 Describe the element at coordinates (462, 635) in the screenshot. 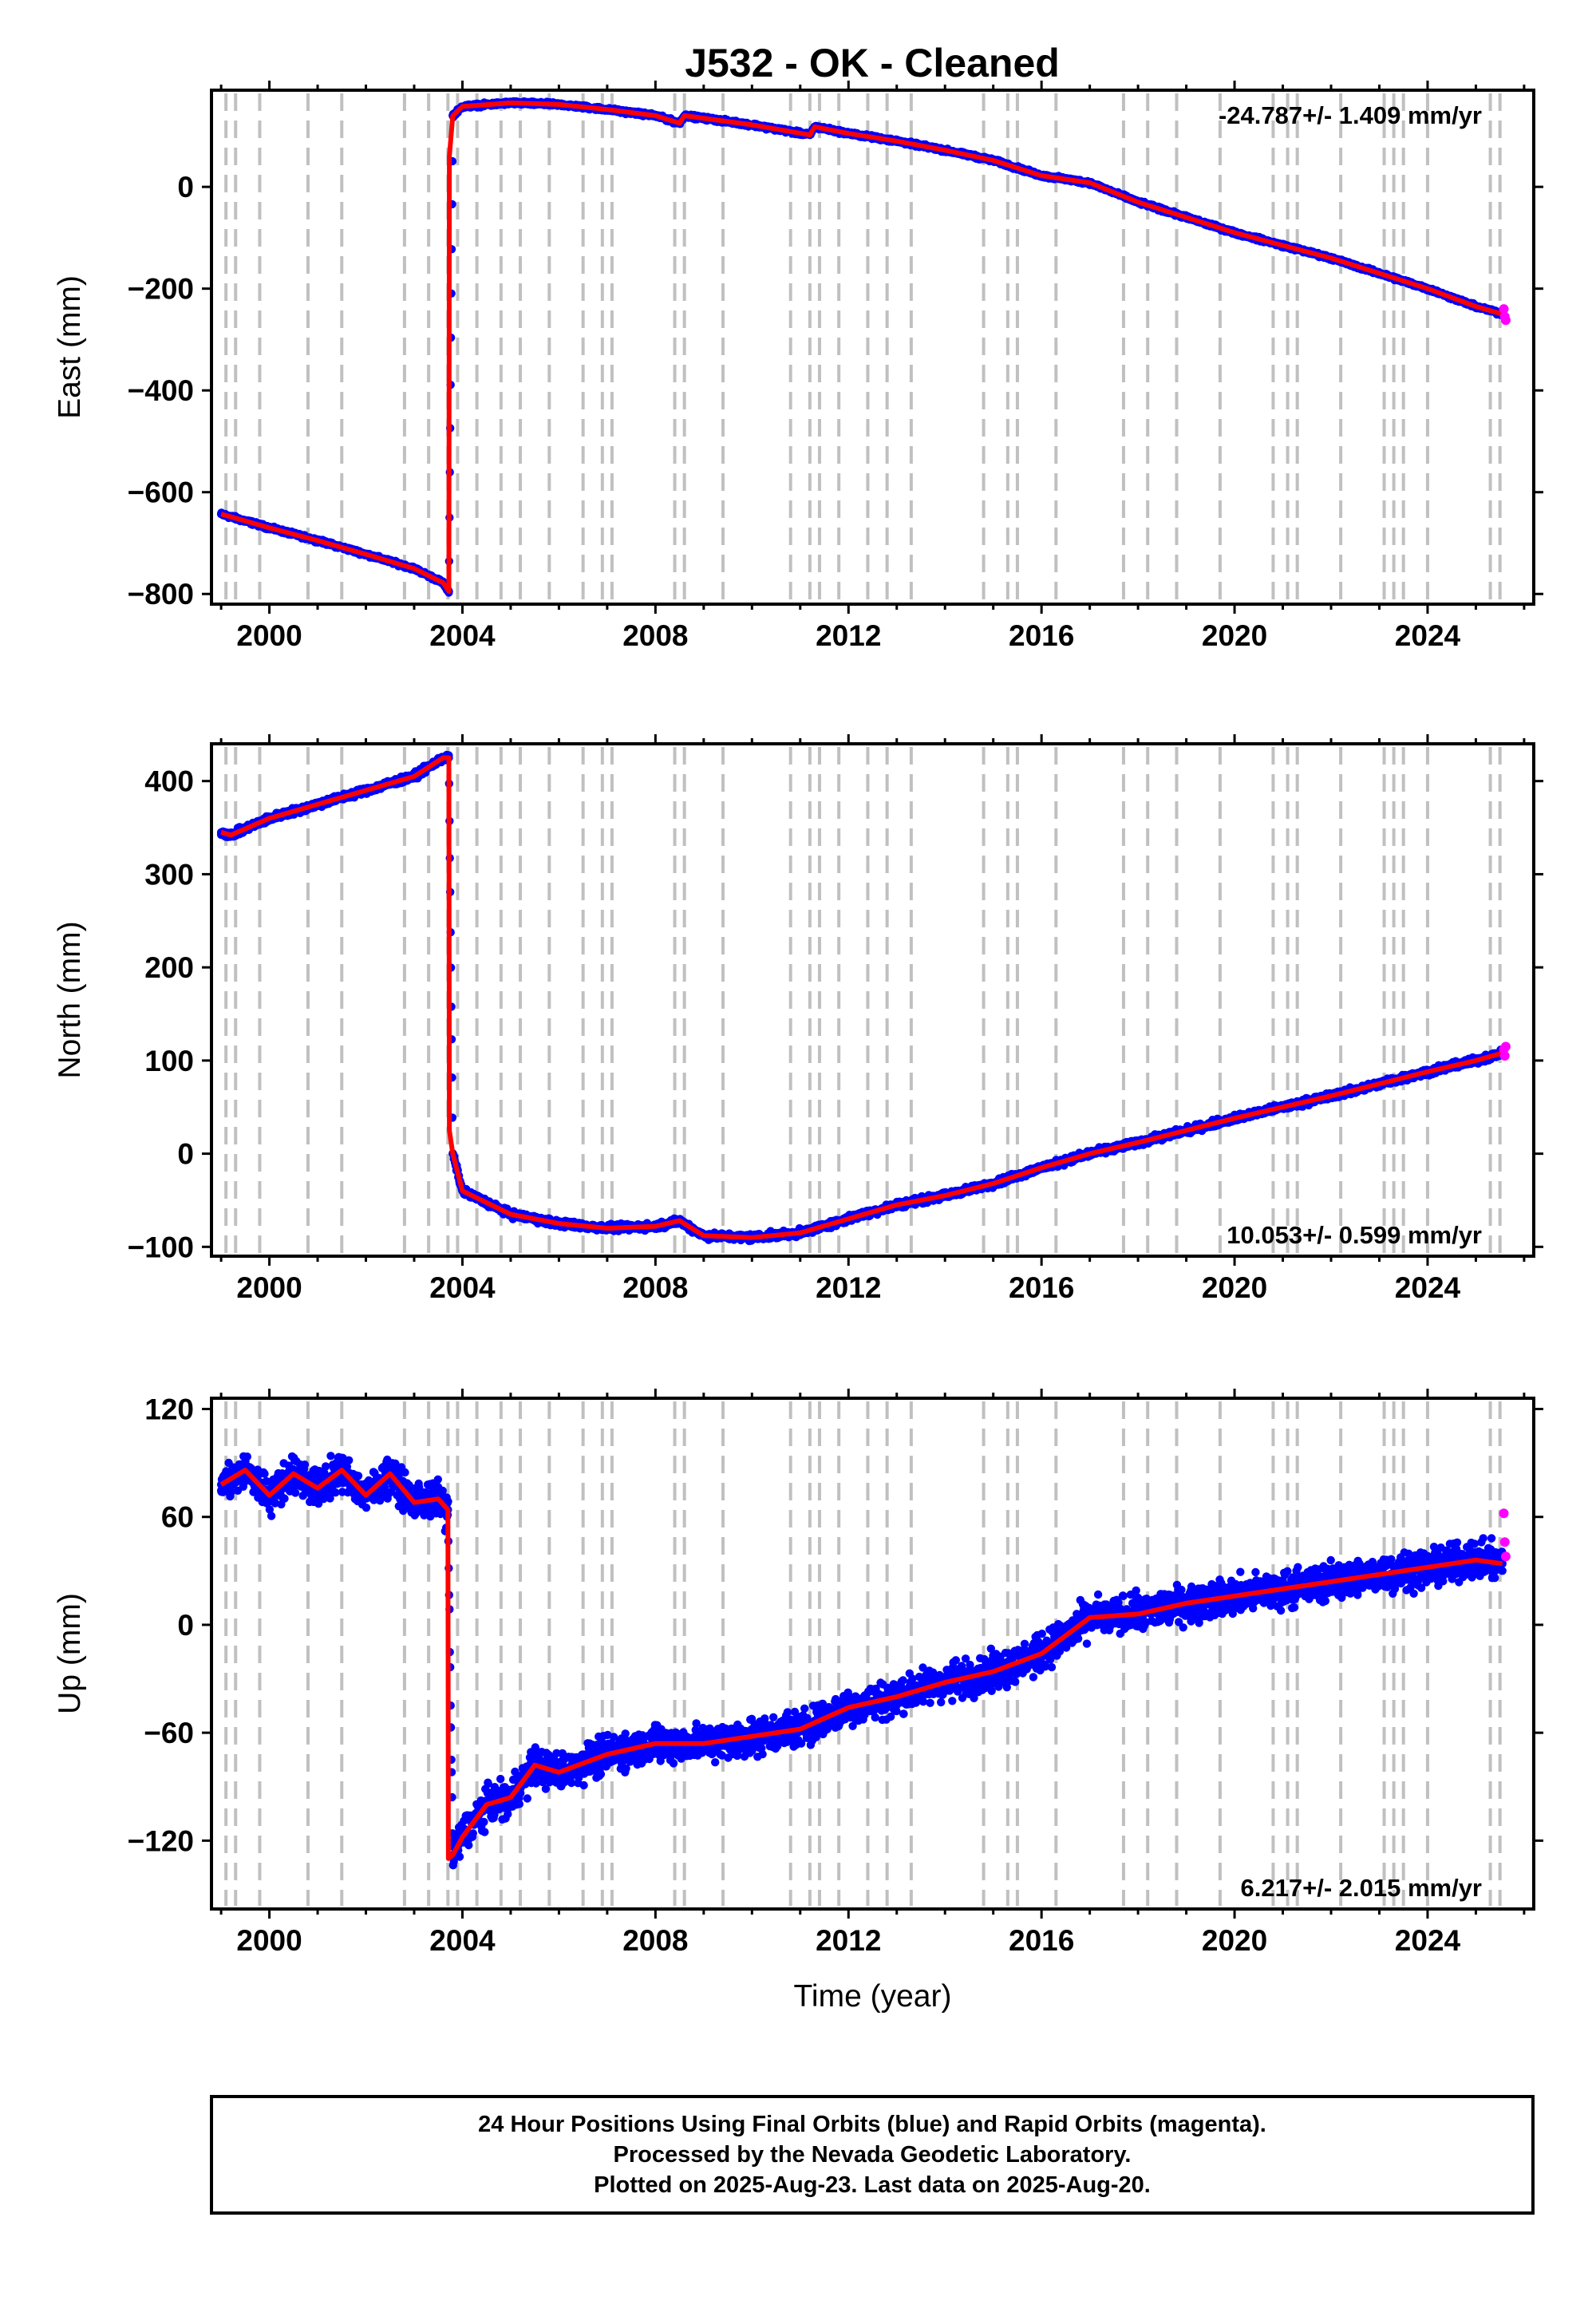

I see `x-tick-label: 2004` at that location.